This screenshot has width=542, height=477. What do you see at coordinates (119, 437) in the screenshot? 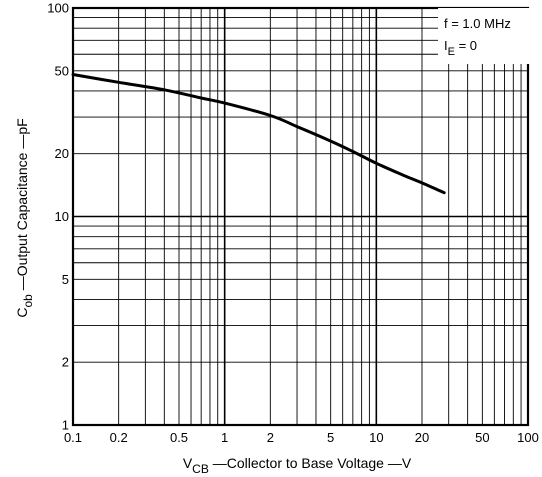
I see `x-tick-label: 0.2` at bounding box center [119, 437].